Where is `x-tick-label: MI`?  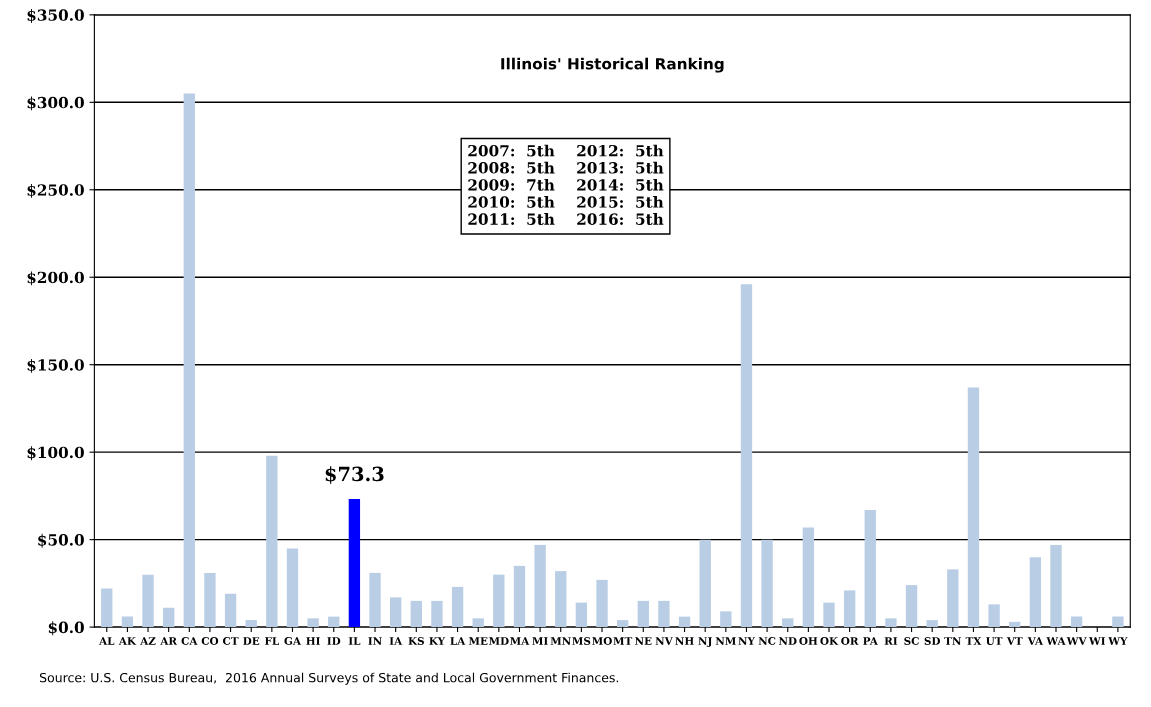 x-tick-label: MI is located at coordinates (540, 641).